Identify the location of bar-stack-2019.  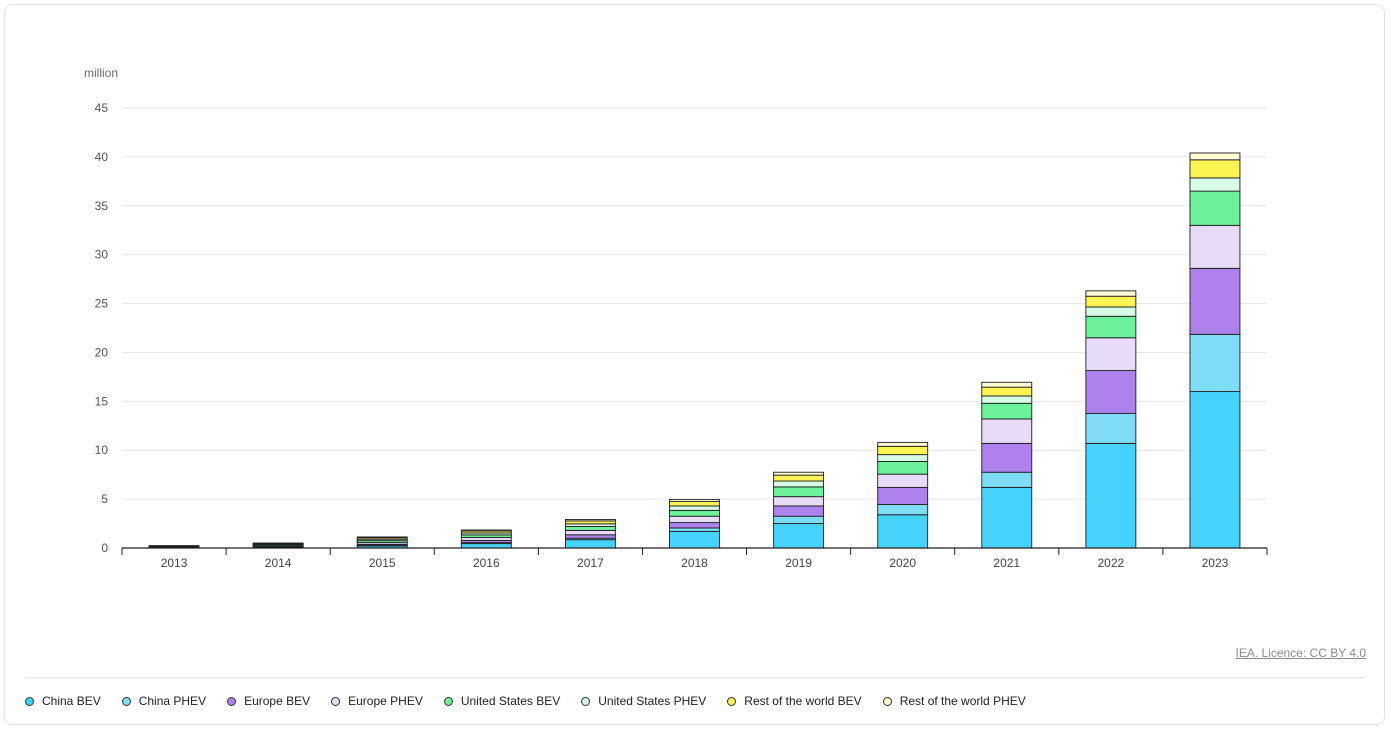
(799, 510).